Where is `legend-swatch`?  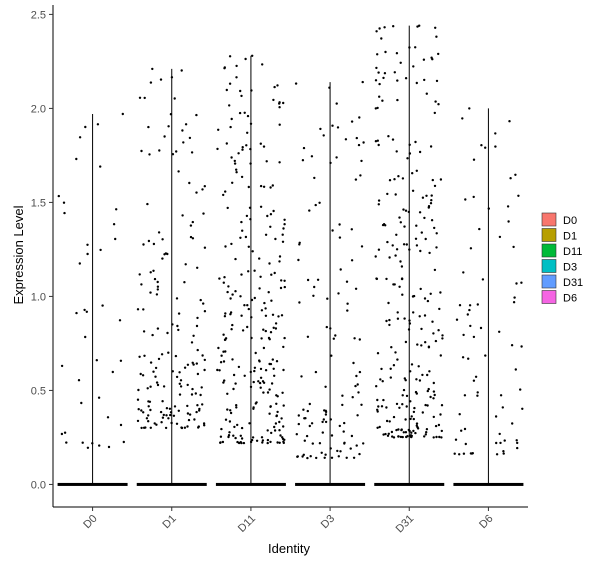 legend-swatch is located at coordinates (549, 250).